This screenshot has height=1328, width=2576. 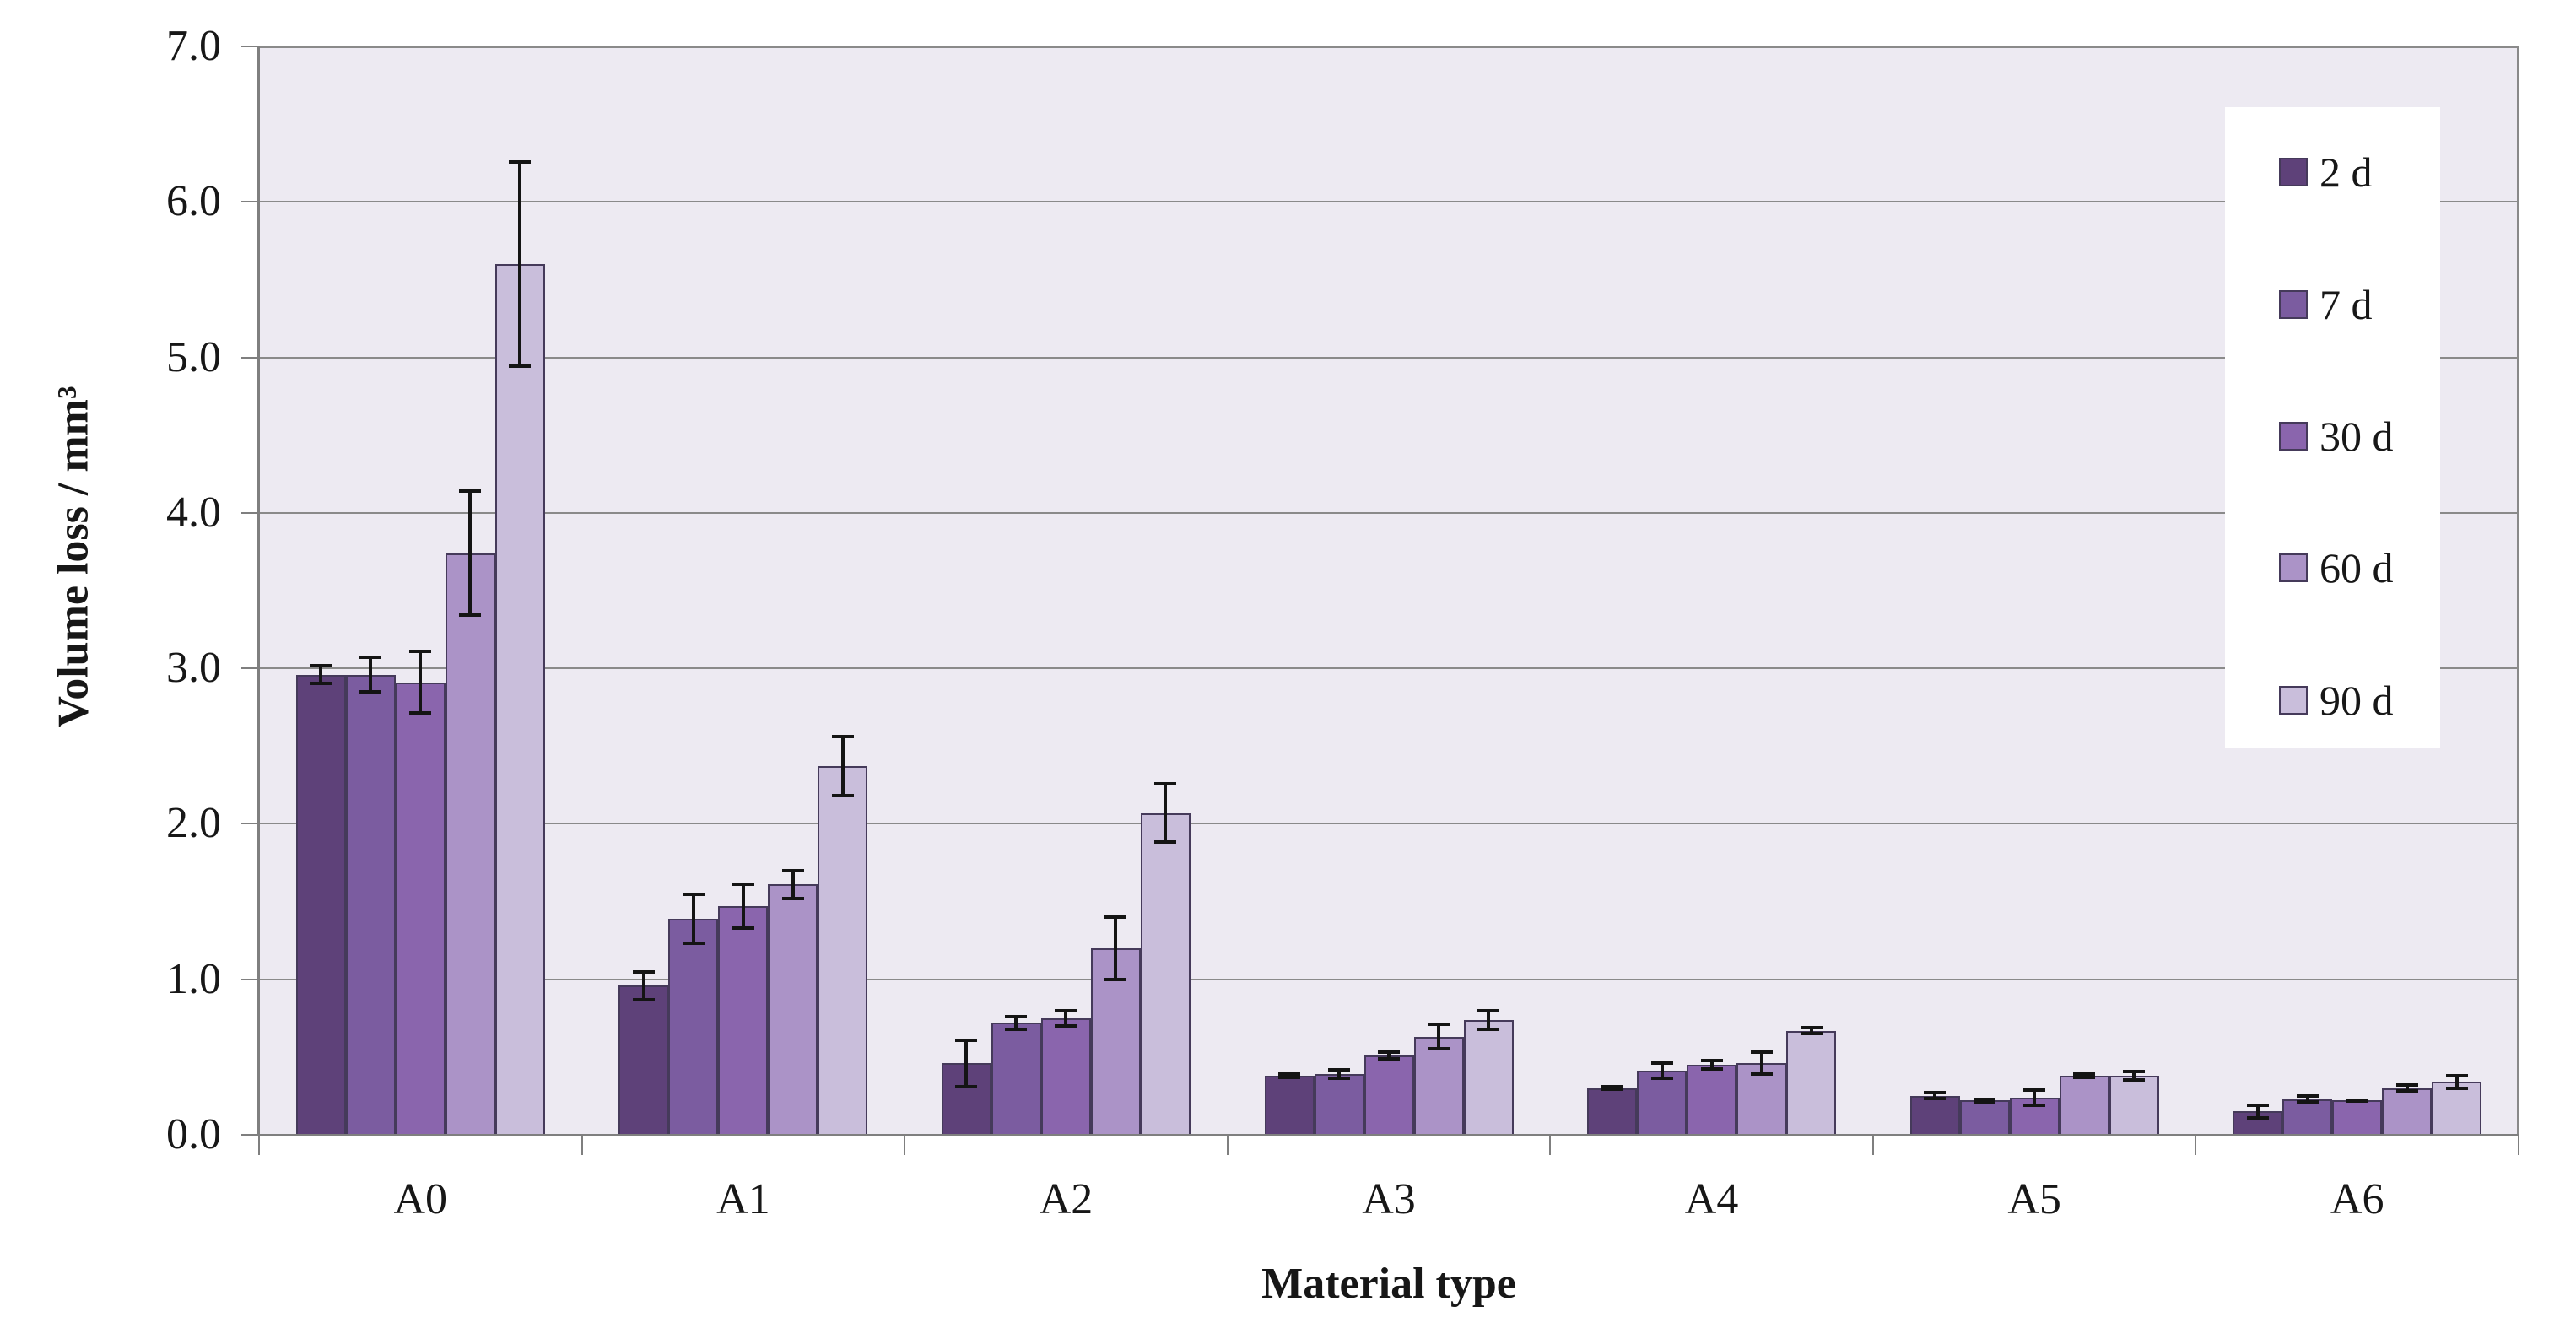 I want to click on bar-A6-60d, so click(x=2407, y=1111).